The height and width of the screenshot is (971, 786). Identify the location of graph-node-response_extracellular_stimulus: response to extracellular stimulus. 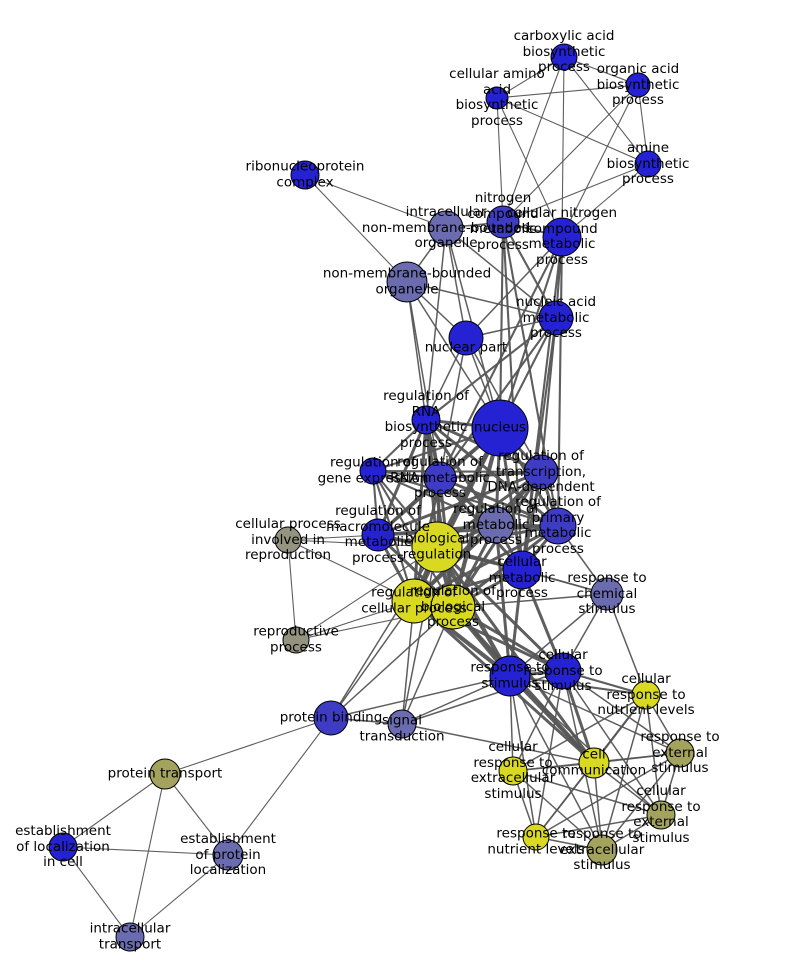
(602, 850).